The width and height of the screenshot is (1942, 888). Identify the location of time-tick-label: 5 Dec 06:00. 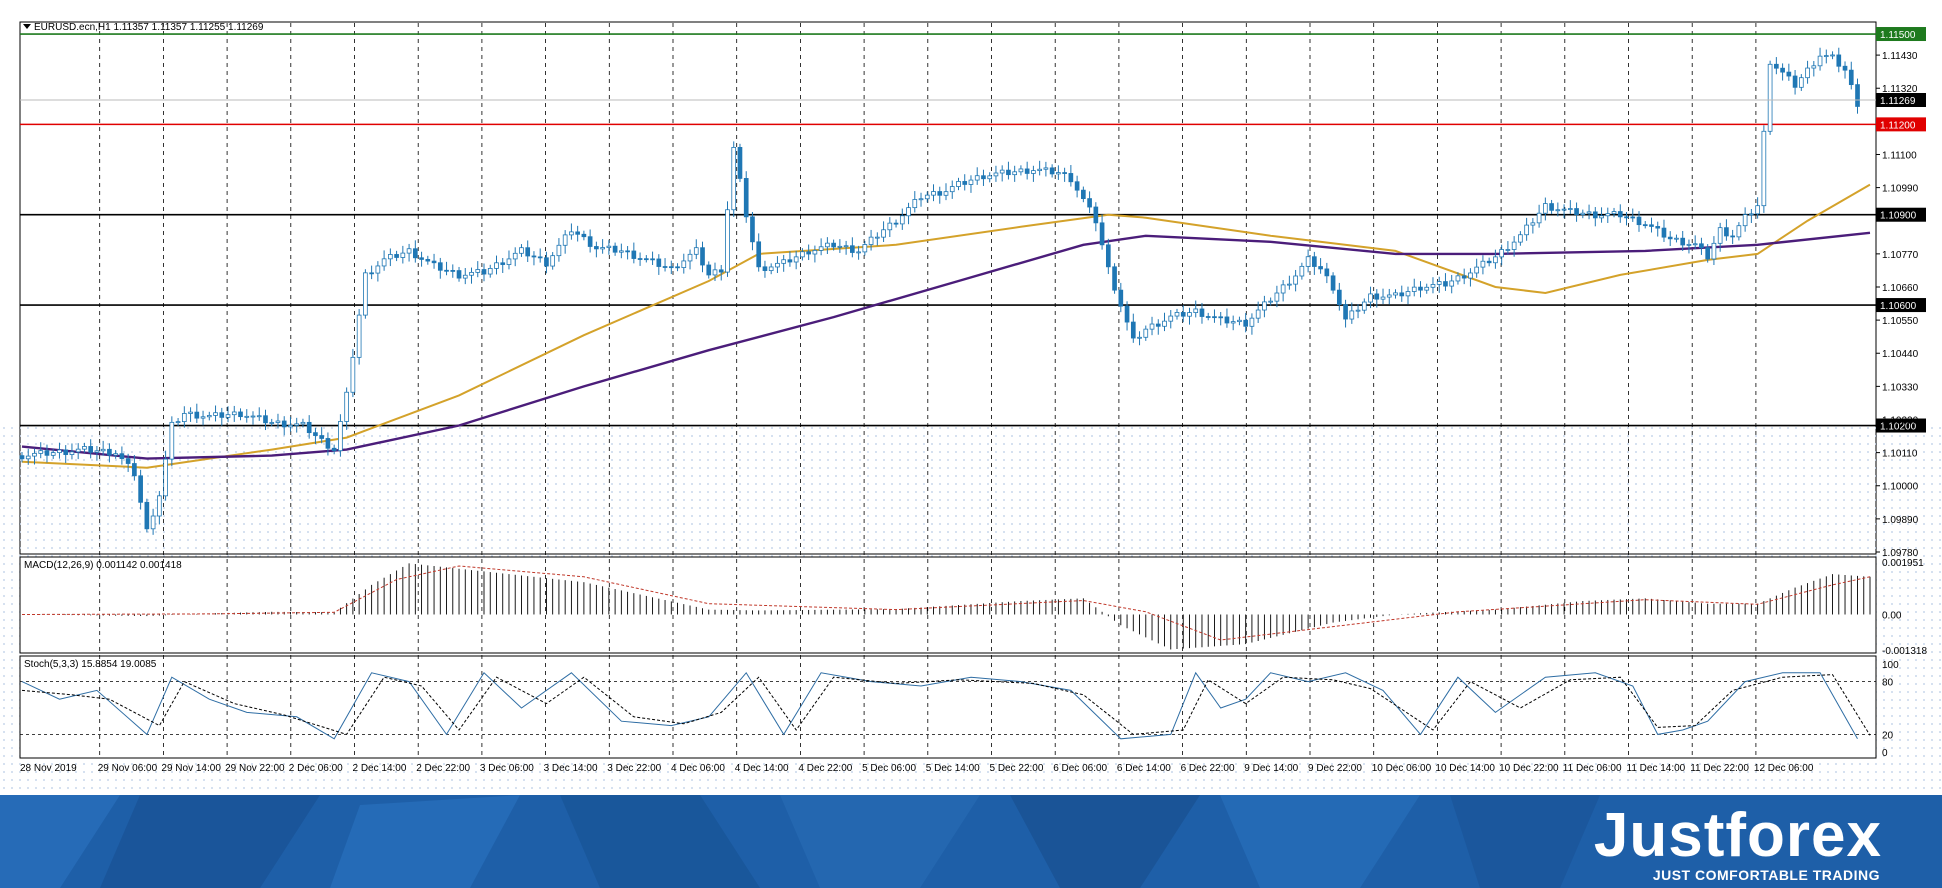
(889, 768).